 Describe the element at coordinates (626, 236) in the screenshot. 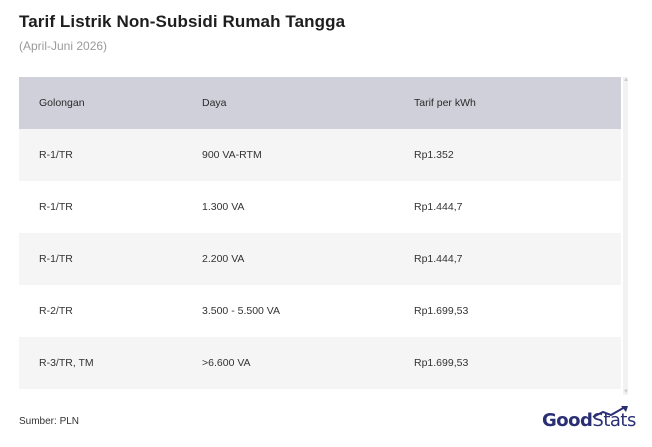

I see `table-scrollbar: ▲ ▼` at that location.